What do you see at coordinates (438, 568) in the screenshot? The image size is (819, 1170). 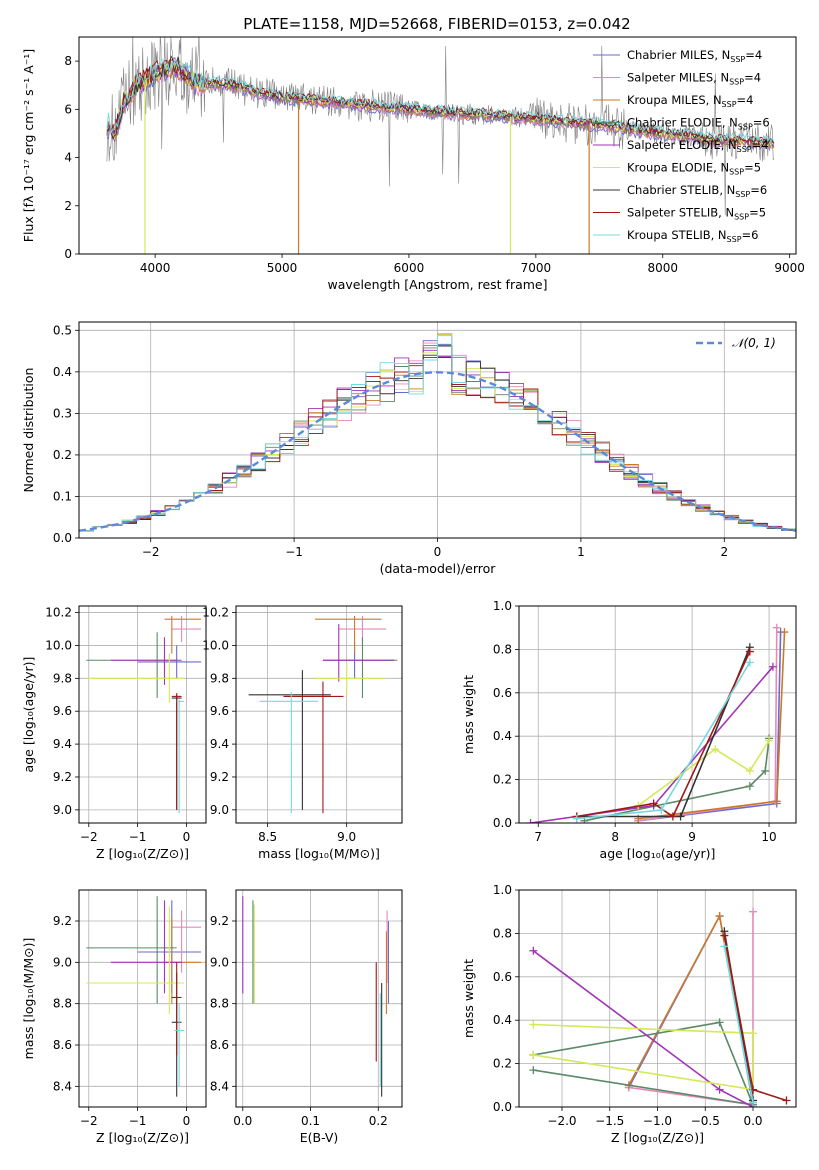 I see `x-axis-label: (data-model)/error` at bounding box center [438, 568].